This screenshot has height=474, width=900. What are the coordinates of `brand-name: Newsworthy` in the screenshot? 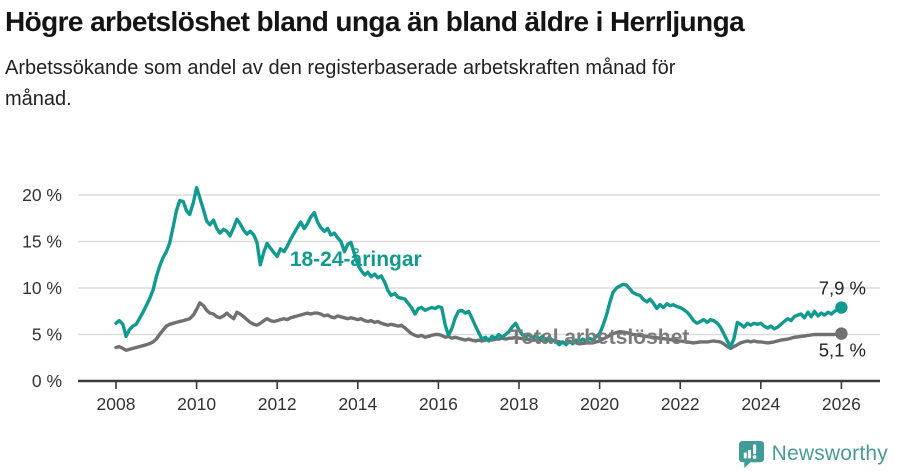 It's located at (829, 453).